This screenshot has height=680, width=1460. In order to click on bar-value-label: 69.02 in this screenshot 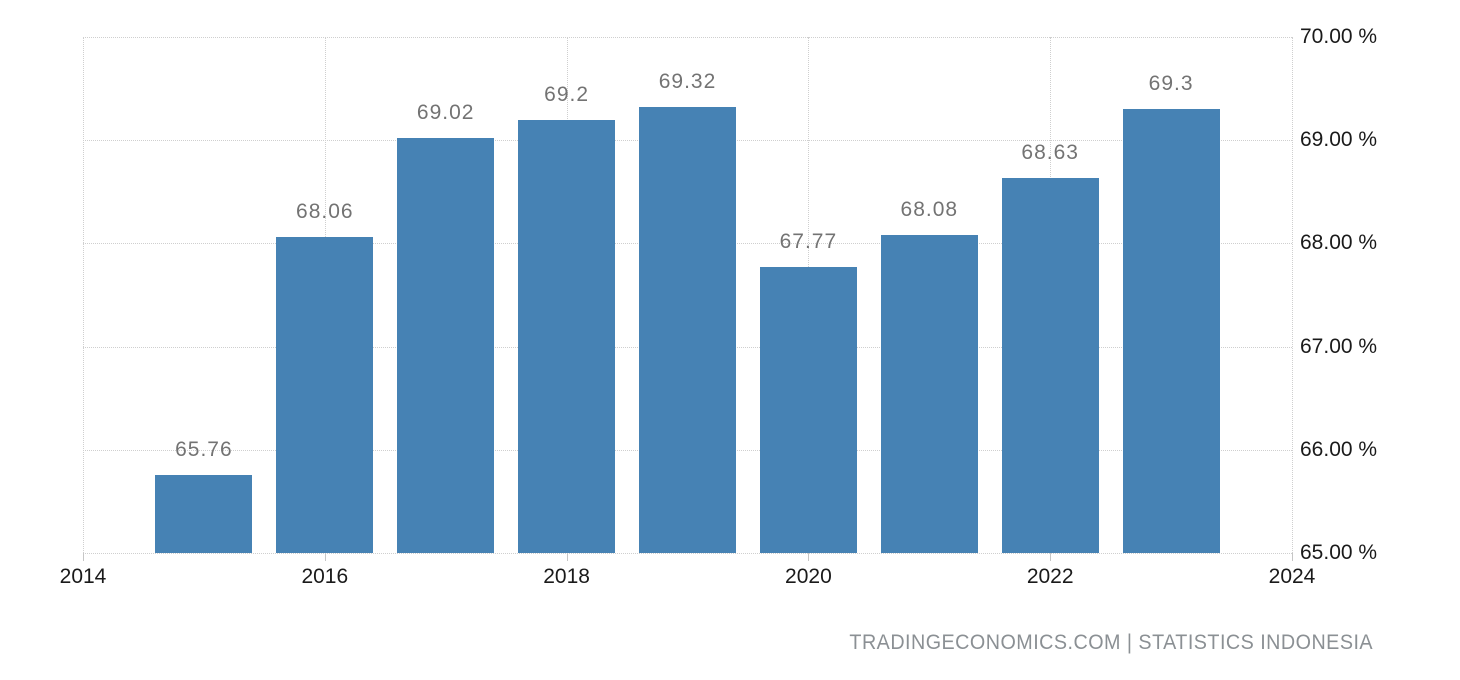, I will do `click(445, 113)`.